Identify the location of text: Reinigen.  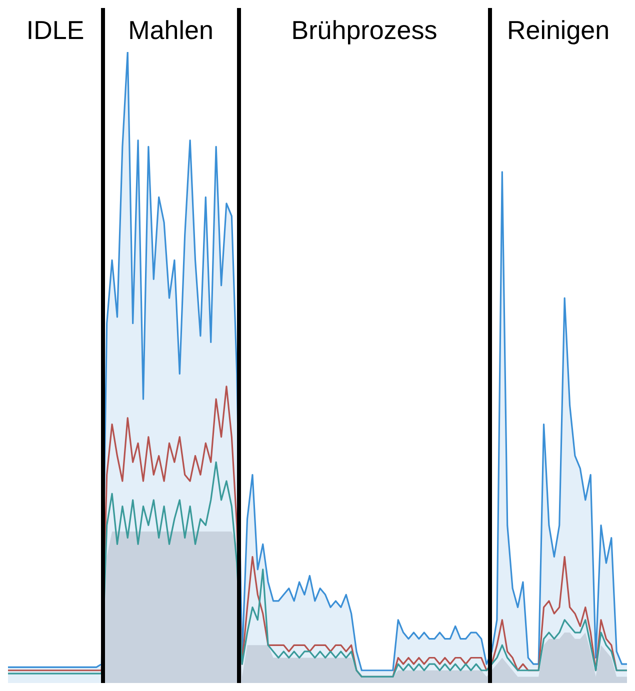
(558, 30).